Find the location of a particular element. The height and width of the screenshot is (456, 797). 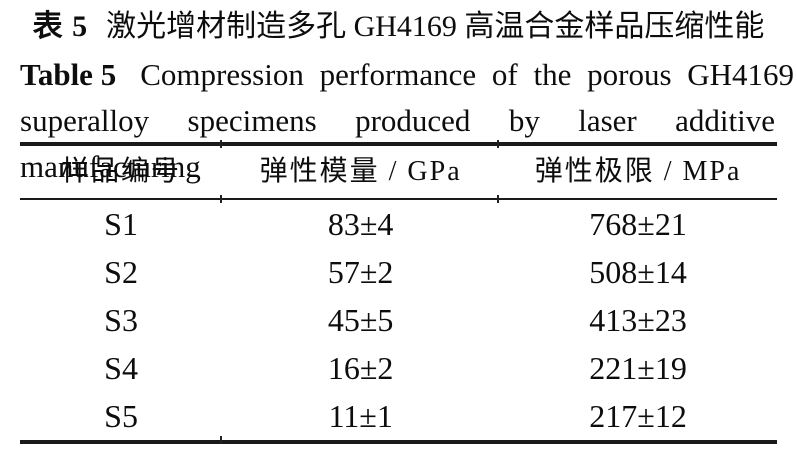

table-row: S3 45±5 413±23 is located at coordinates (398, 320).